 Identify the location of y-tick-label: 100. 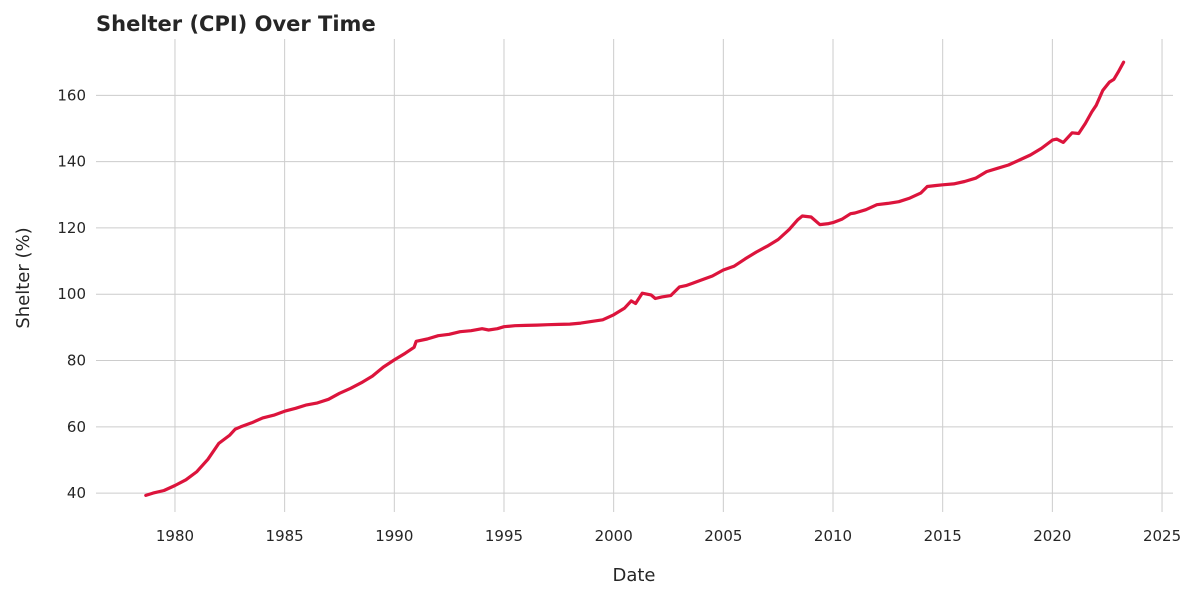
(71, 294).